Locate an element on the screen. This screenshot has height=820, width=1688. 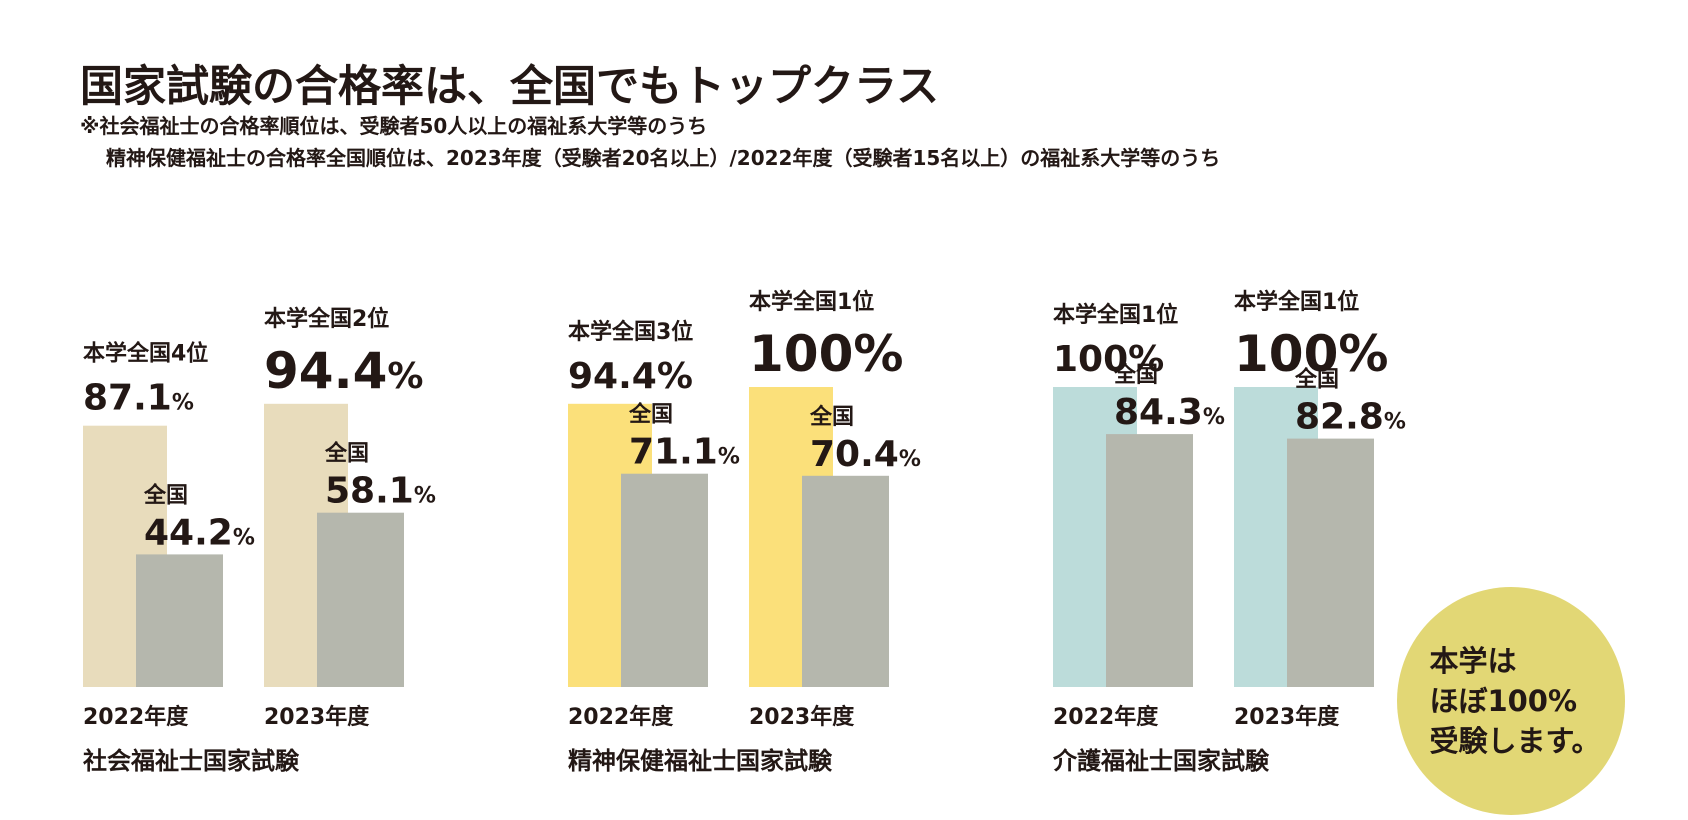
chart-title: 社会福祉士国家試験 is located at coordinates (191, 761).